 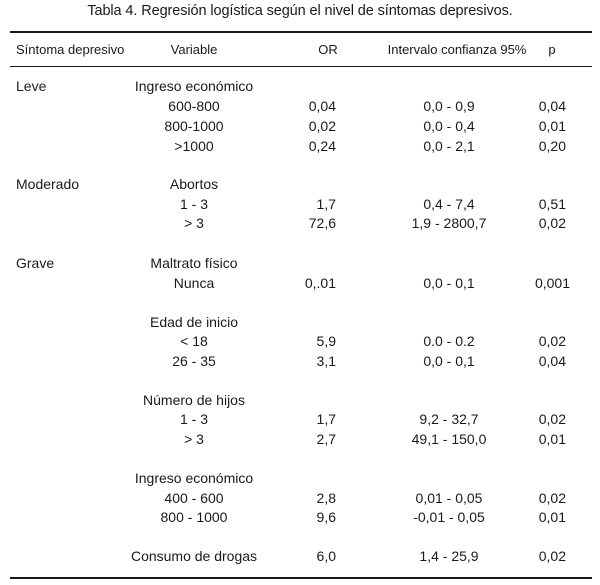 I want to click on row-p: 0,51, so click(x=552, y=204).